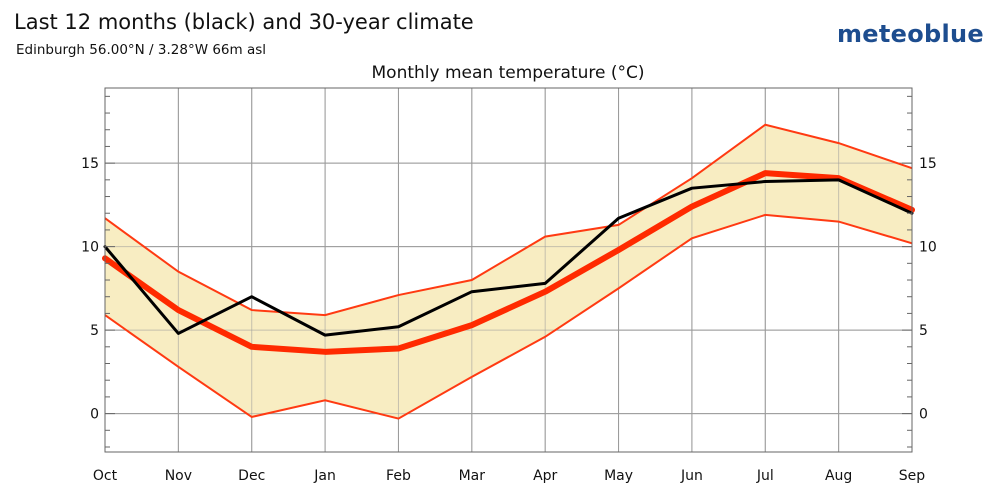 The height and width of the screenshot is (503, 1000). What do you see at coordinates (90, 248) in the screenshot?
I see `y-tick-label-left: 10` at bounding box center [90, 248].